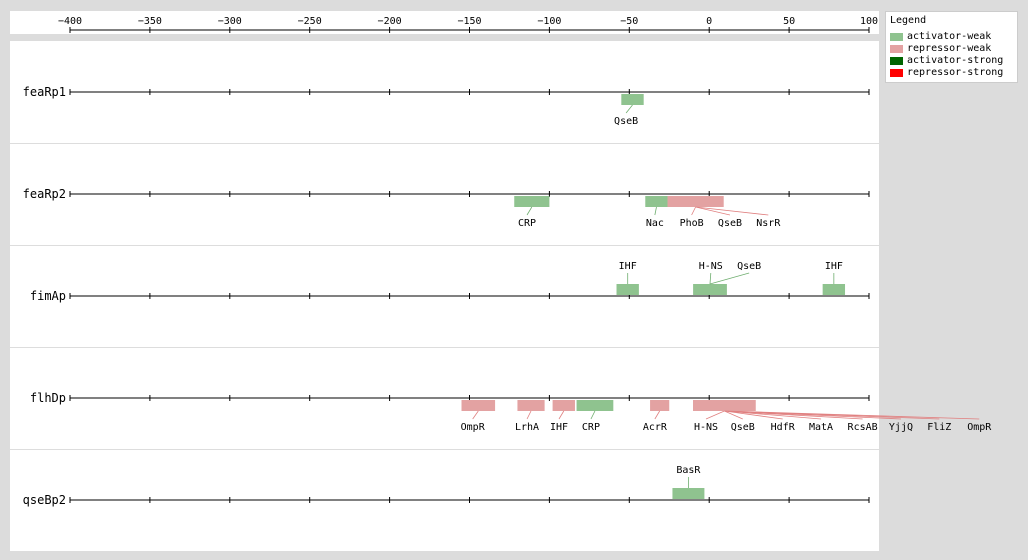 This screenshot has height=560, width=1028. What do you see at coordinates (444, 22) in the screenshot?
I see `axis-background` at bounding box center [444, 22].